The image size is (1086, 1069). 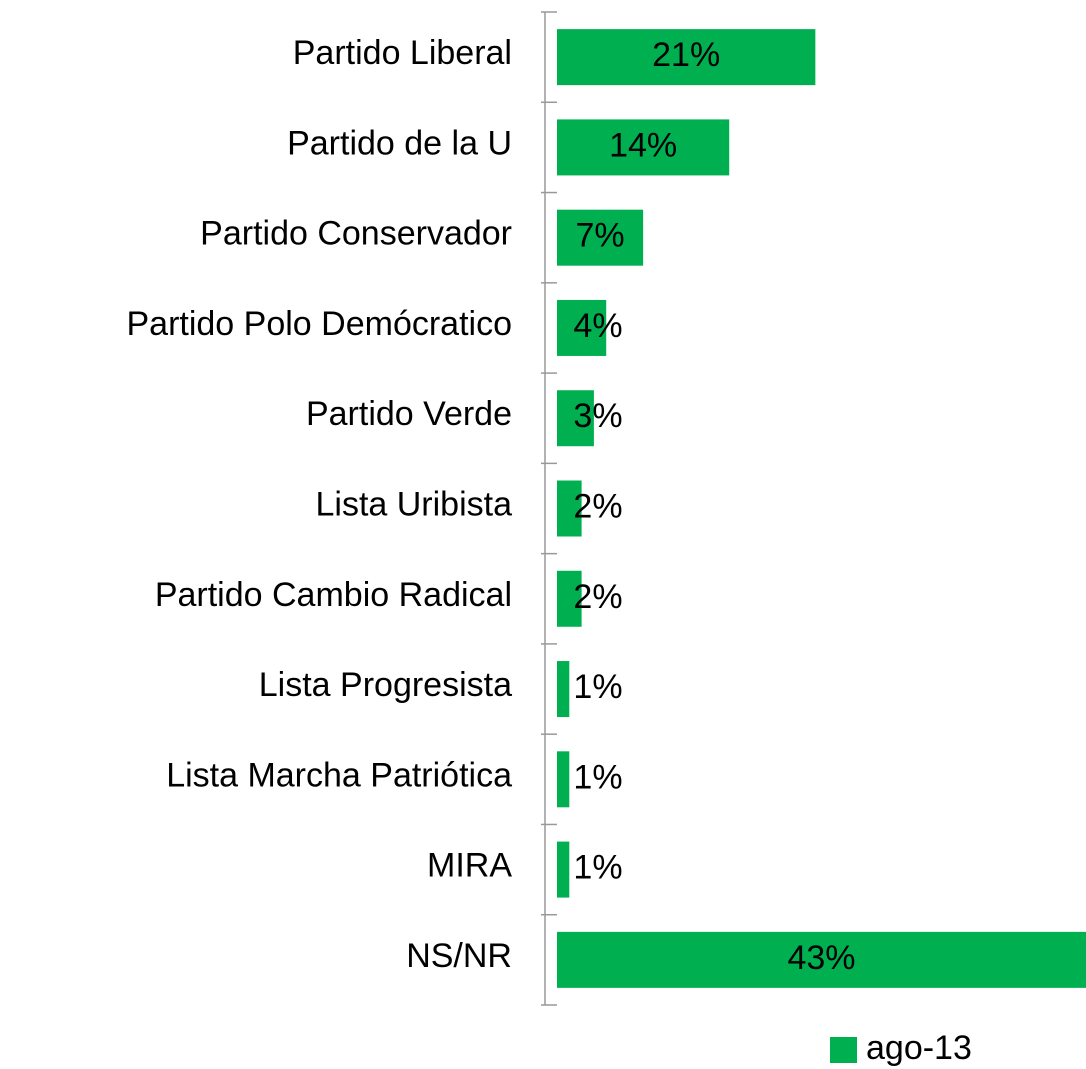 What do you see at coordinates (469, 866) in the screenshot?
I see `category-label: MIRA` at bounding box center [469, 866].